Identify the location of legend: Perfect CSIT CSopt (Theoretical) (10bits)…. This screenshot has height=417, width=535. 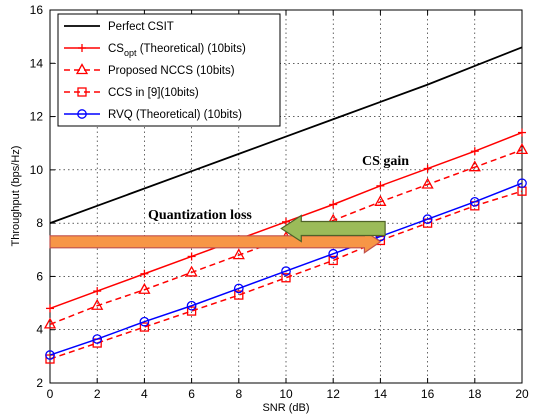
(169, 70).